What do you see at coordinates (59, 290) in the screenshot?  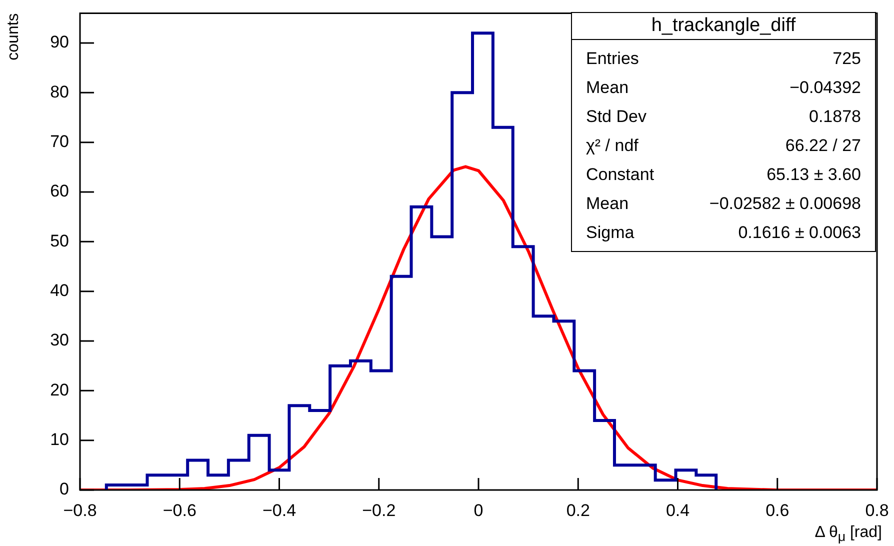 I see `y-tick-label: 40` at bounding box center [59, 290].